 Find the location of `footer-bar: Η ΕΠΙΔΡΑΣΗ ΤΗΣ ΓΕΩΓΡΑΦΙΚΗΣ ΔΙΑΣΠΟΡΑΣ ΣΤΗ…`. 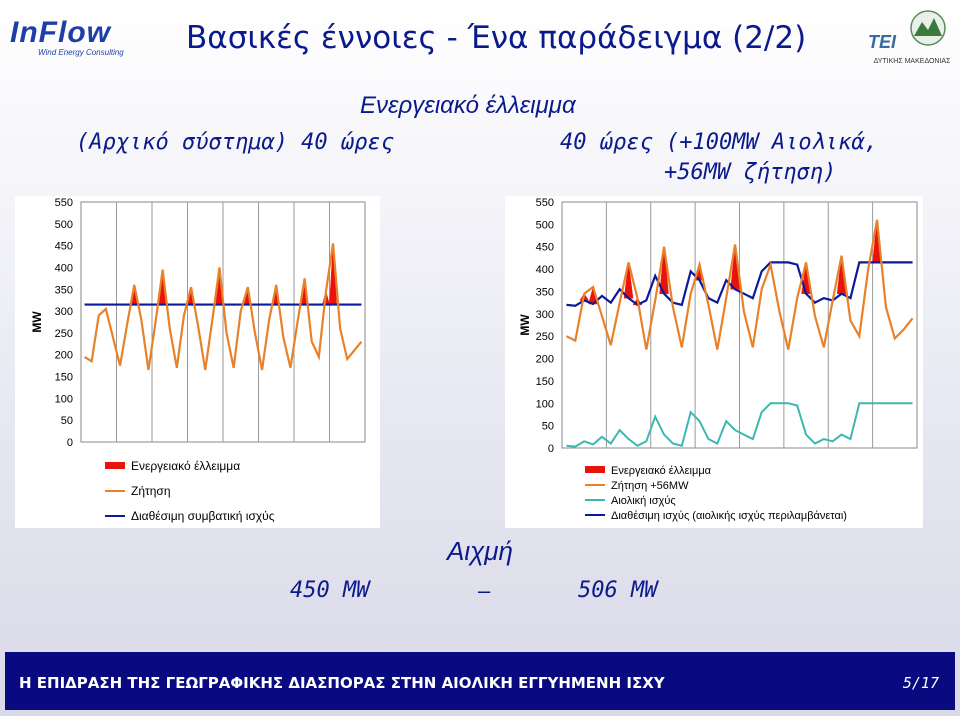

footer-bar: Η ΕΠΙΔΡΑΣΗ ΤΗΣ ΓΕΩΓΡΑΦΙΚΗΣ ΔΙΑΣΠΟΡΑΣ ΣΤΗ… is located at coordinates (480, 681).